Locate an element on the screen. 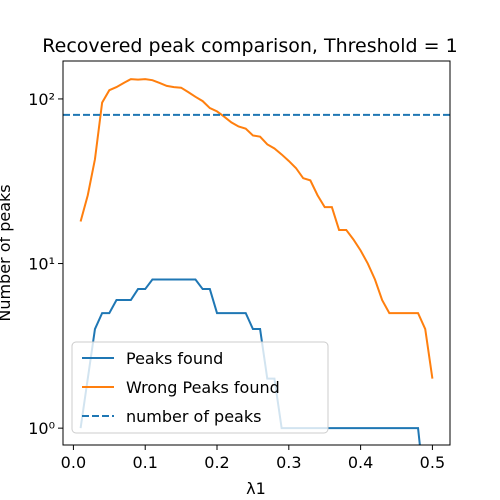  x-tick-label: 0.0 is located at coordinates (73, 462).